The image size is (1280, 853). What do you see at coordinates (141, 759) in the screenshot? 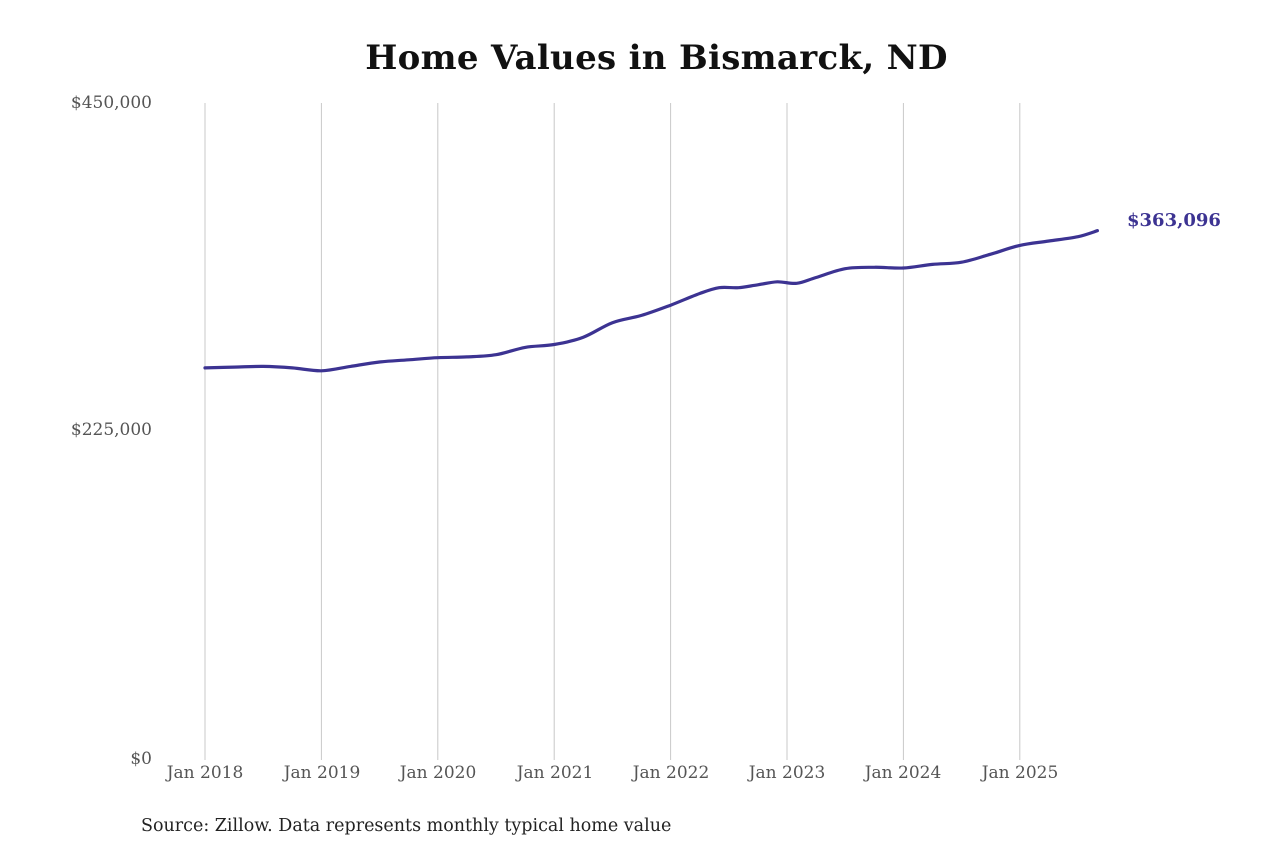
I see `y-tick-label: $0` at bounding box center [141, 759].